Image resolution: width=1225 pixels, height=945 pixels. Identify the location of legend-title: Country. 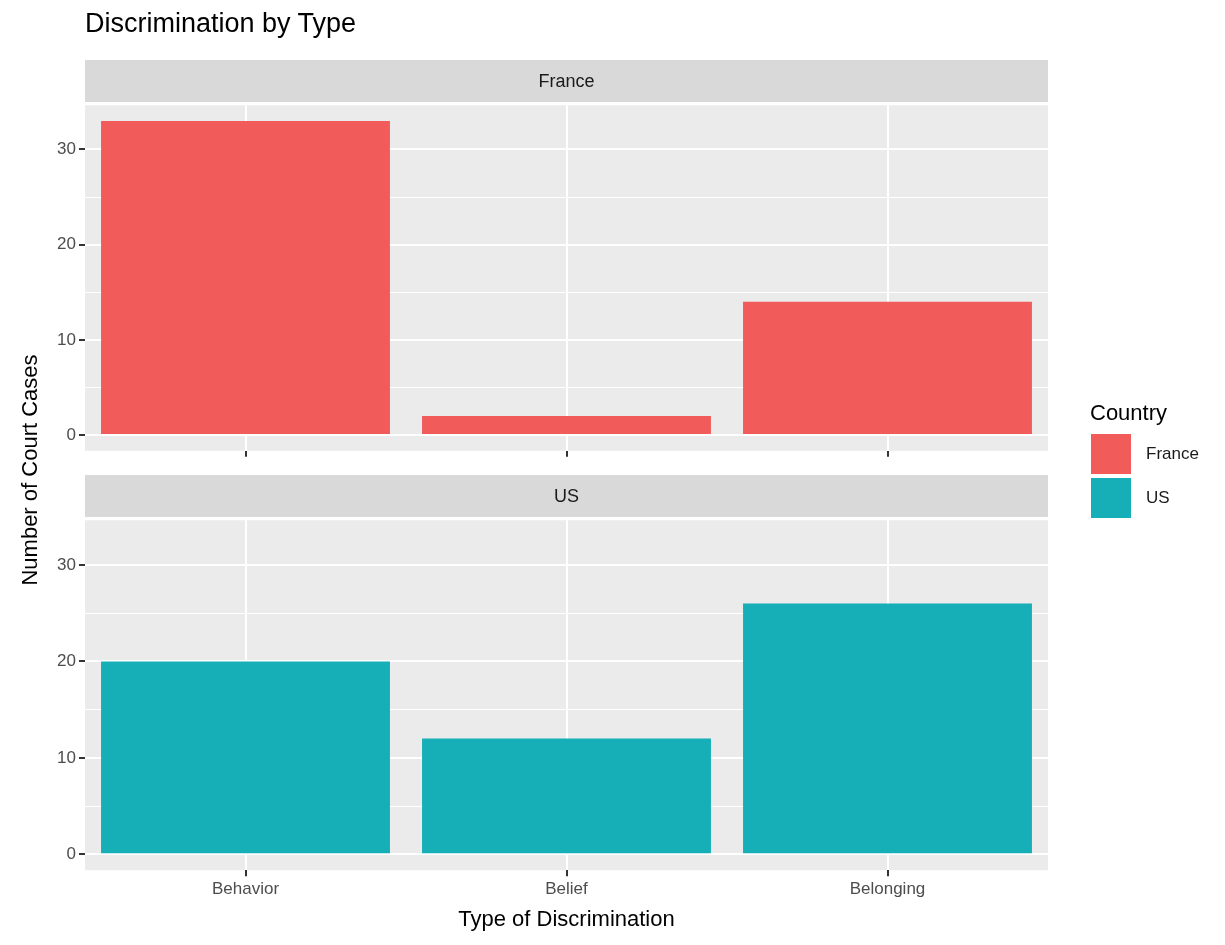
(1129, 413).